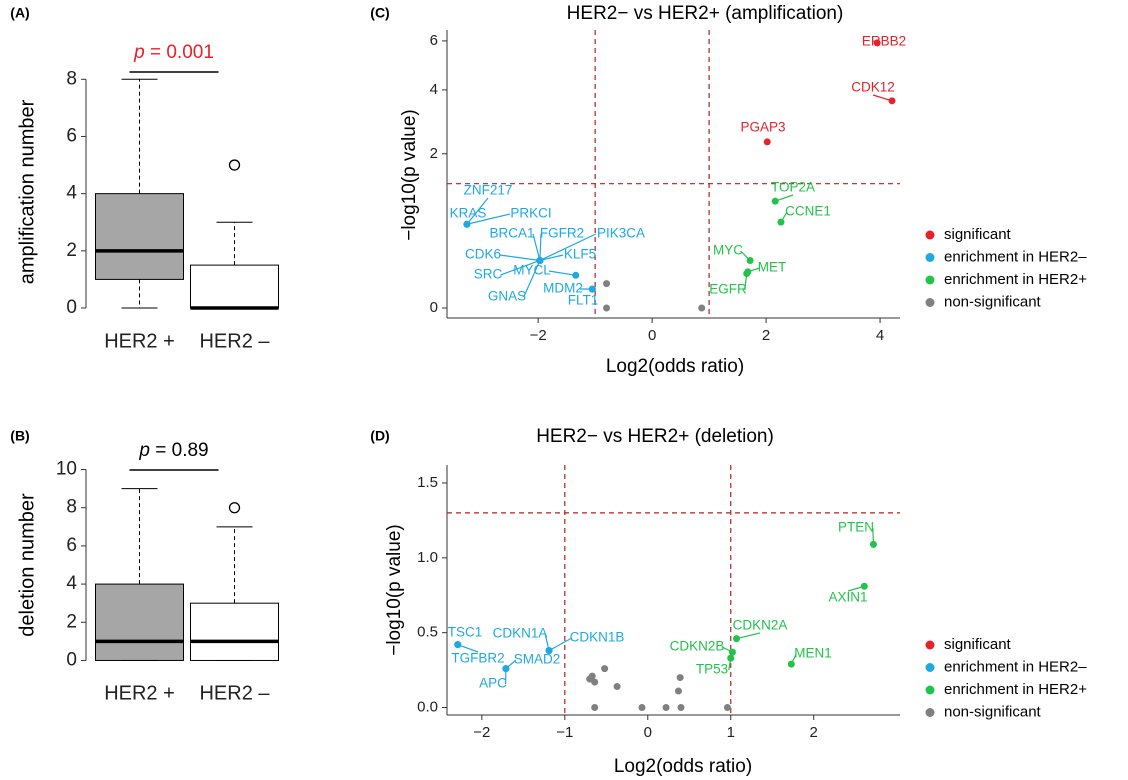  What do you see at coordinates (379, 436) in the screenshot?
I see `panel-label: (D)` at bounding box center [379, 436].